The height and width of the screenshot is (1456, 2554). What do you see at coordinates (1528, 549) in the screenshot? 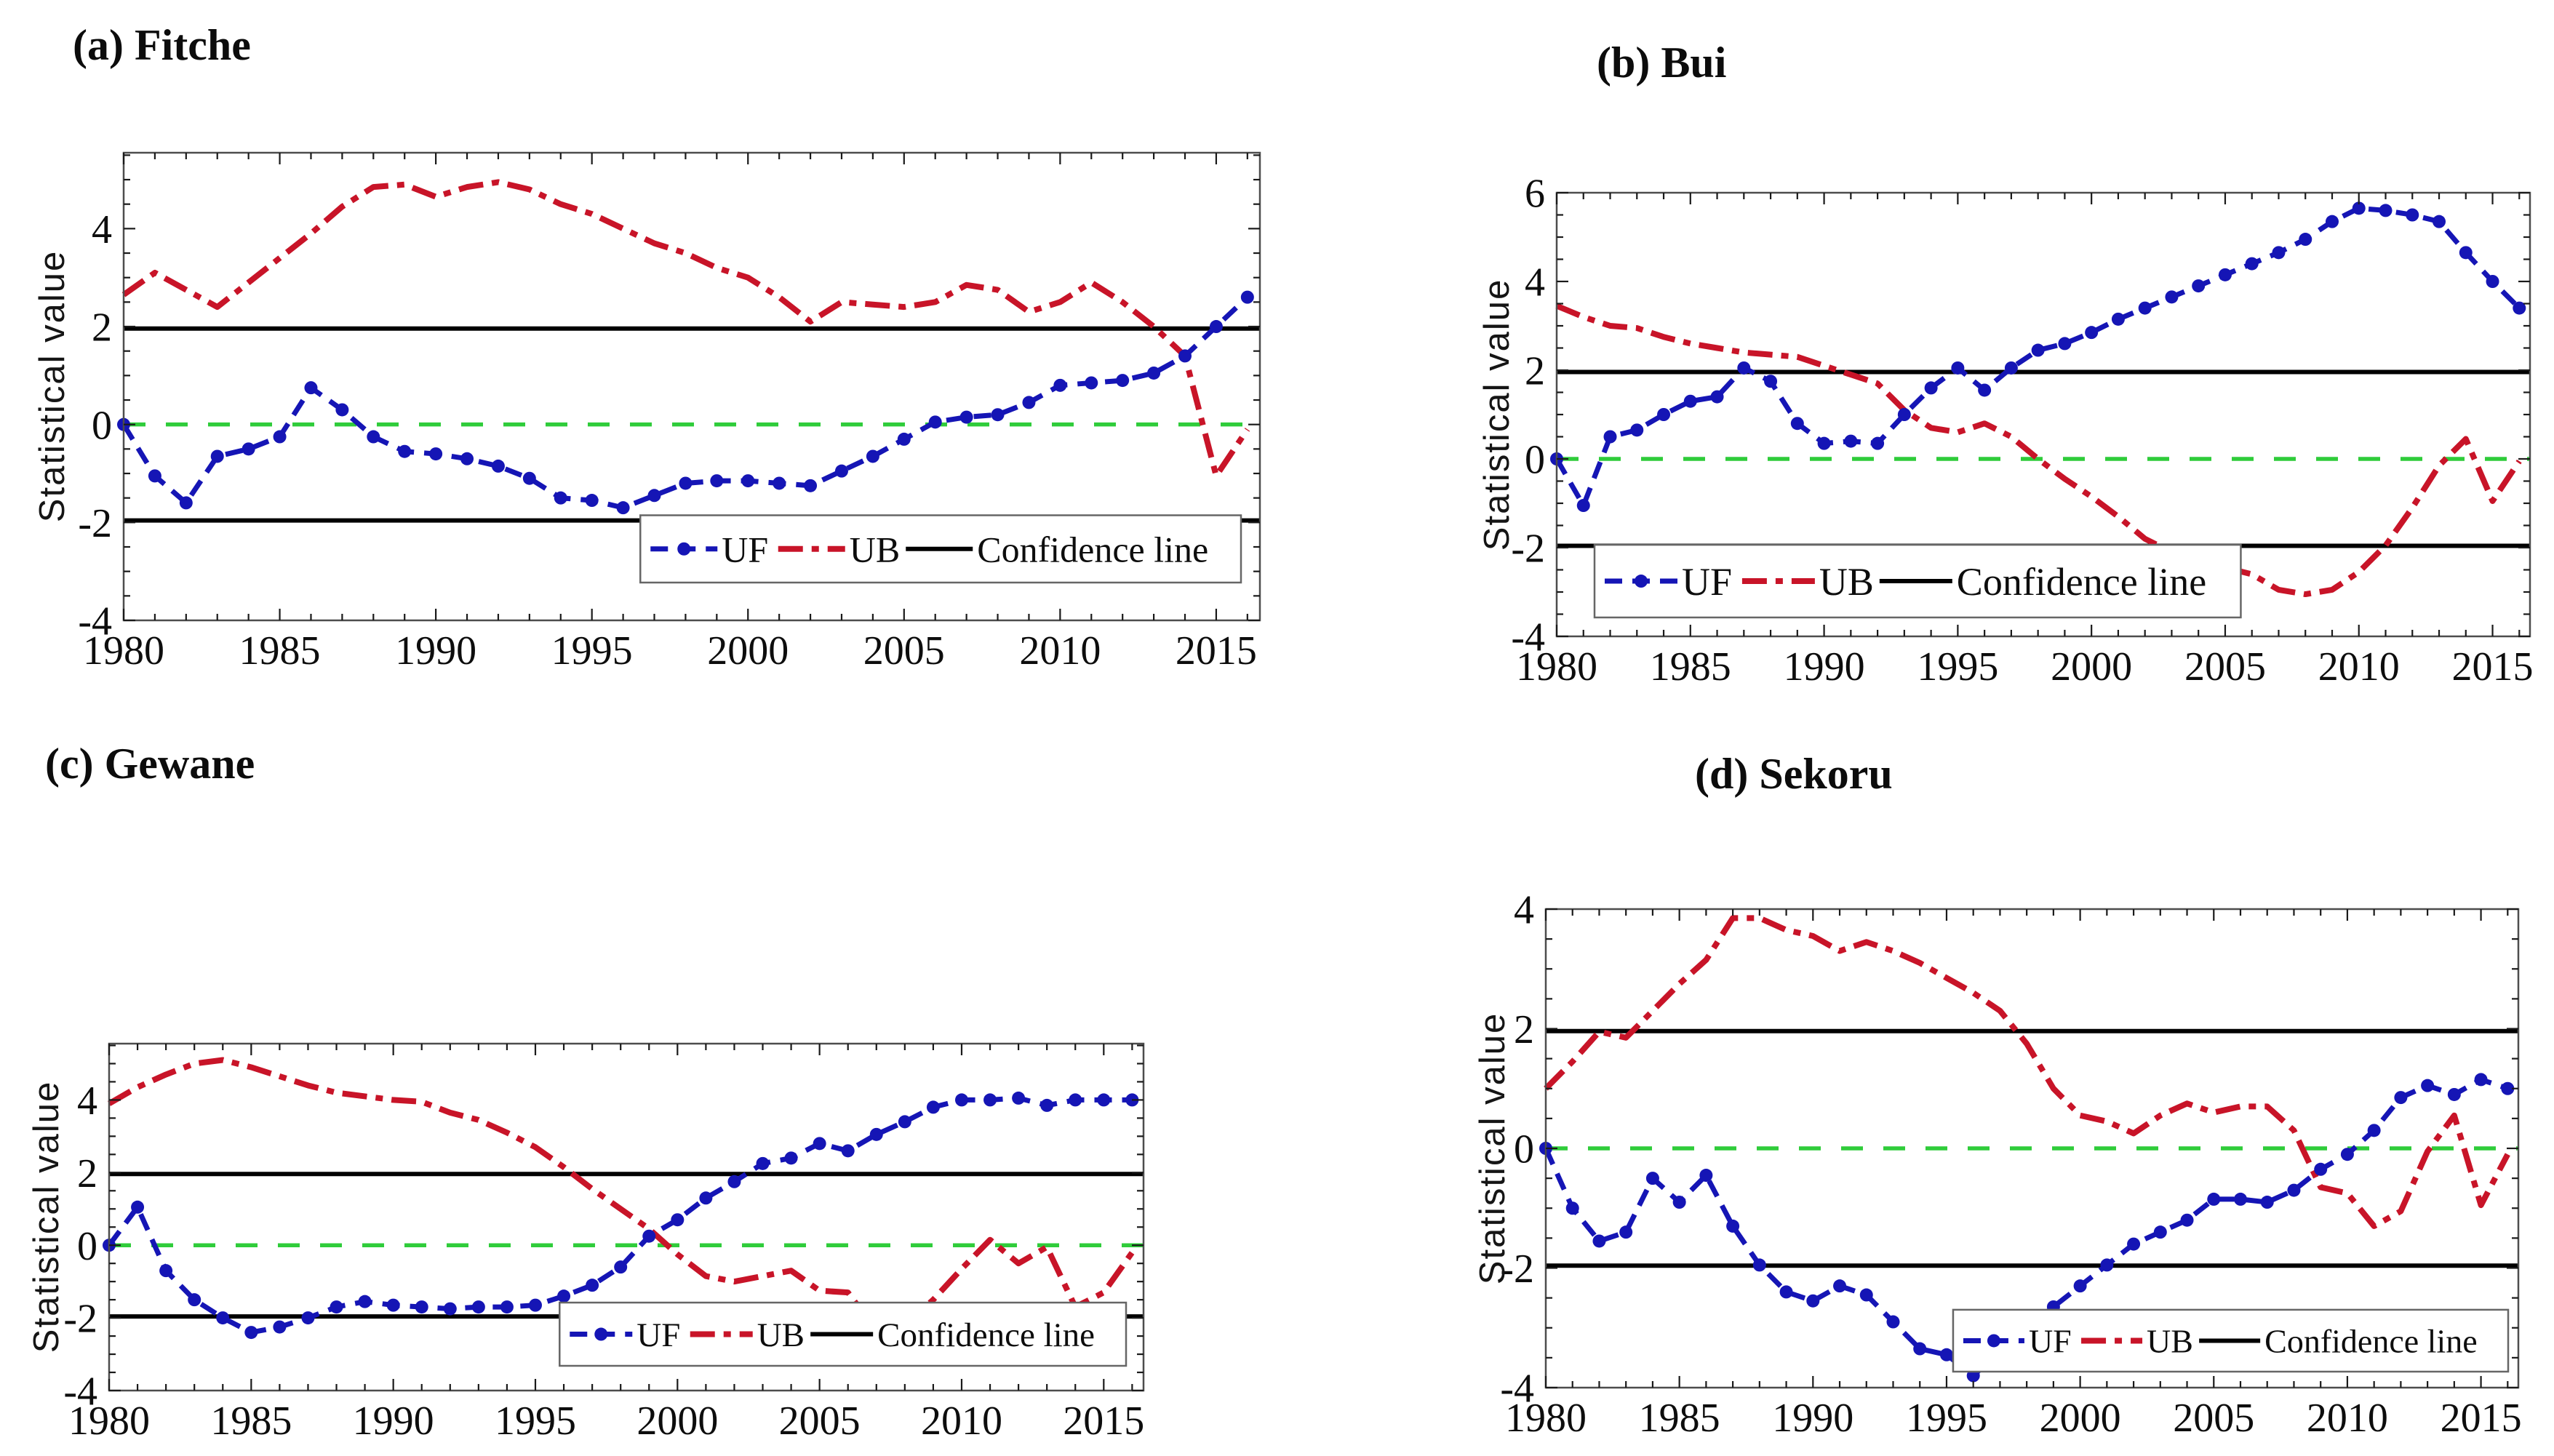
I see `y-tick-label: -2` at bounding box center [1528, 549].